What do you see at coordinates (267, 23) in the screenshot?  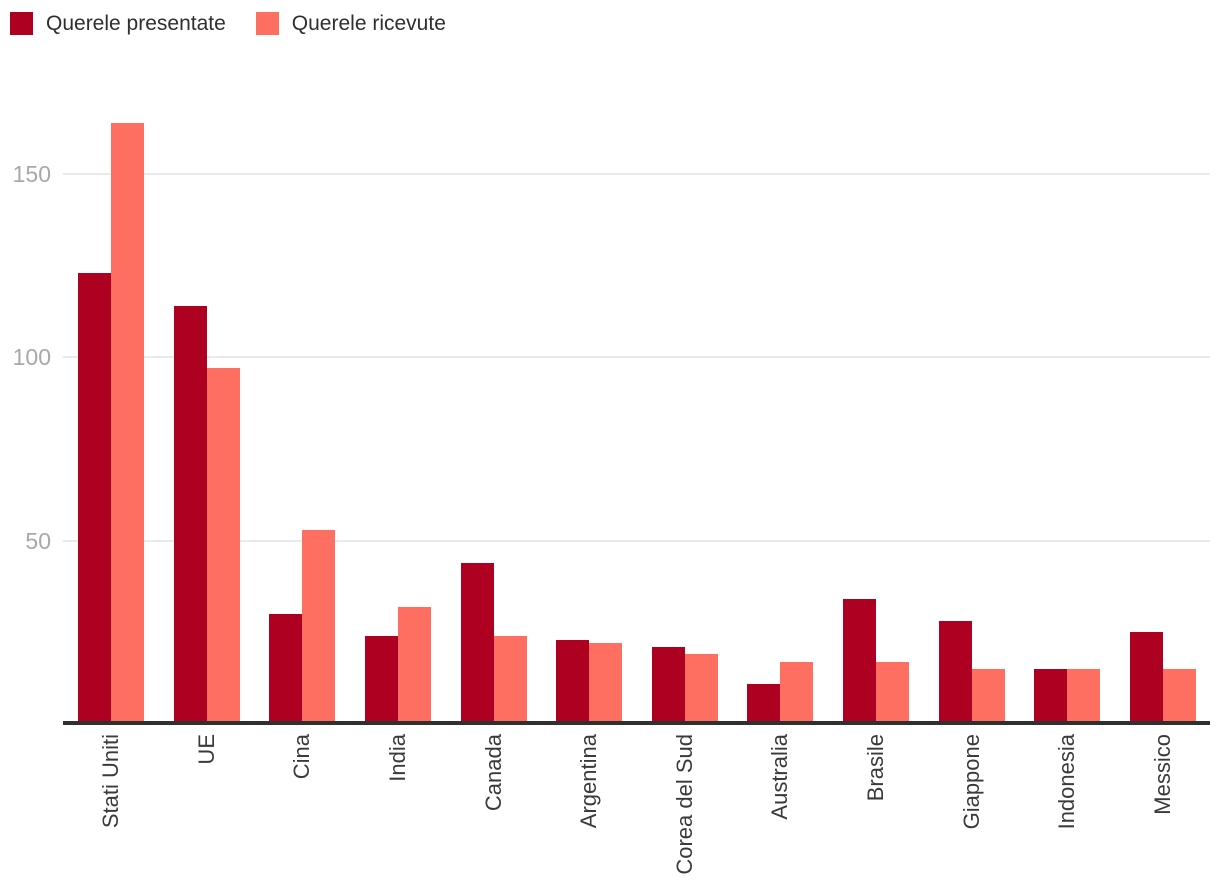 I see `legend-swatch-ricevute` at bounding box center [267, 23].